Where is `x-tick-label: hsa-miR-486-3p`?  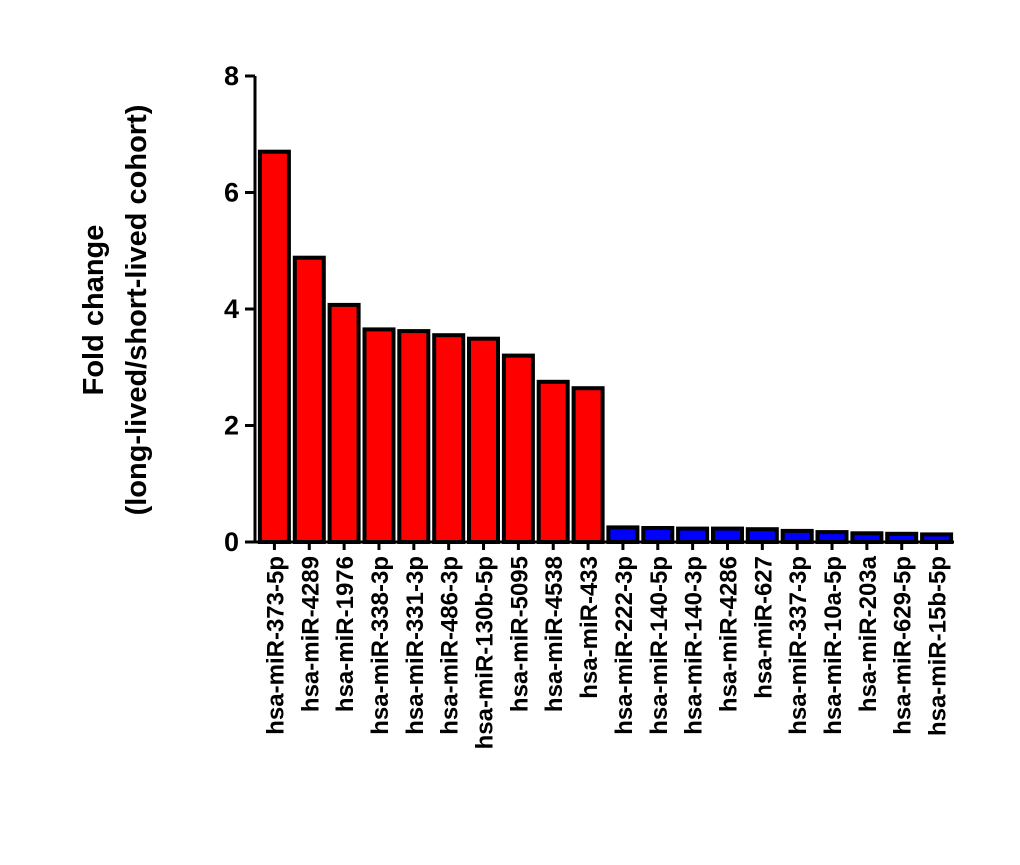 x-tick-label: hsa-miR-486-3p is located at coordinates (450, 645).